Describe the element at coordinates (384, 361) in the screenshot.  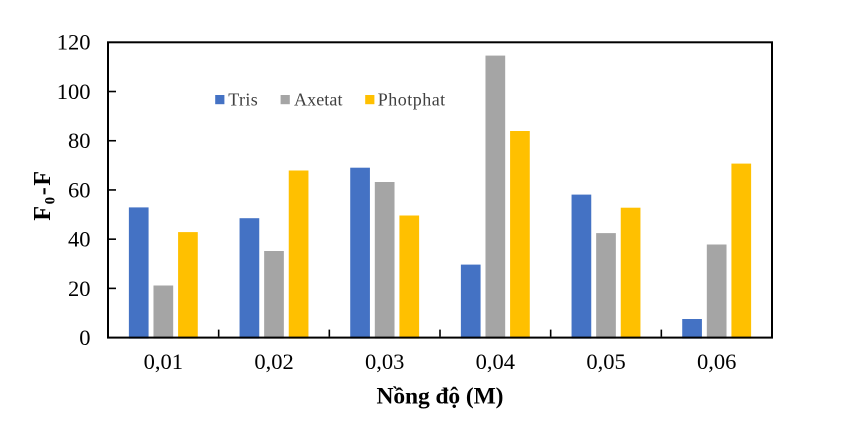
I see `svg-text: 0,03` at that location.